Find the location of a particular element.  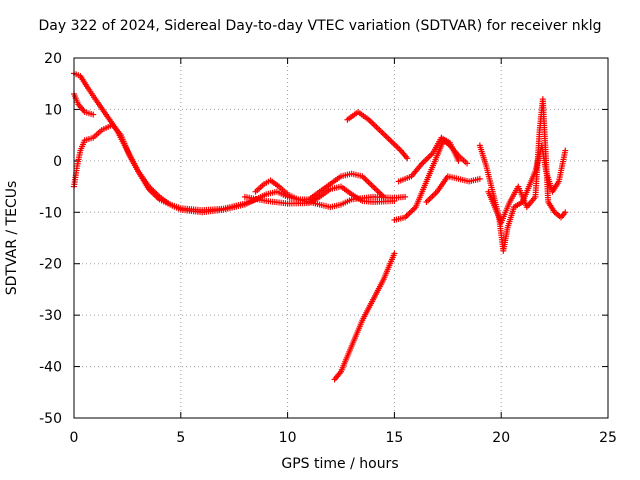

y-tick-label: 10 is located at coordinates (53, 110).